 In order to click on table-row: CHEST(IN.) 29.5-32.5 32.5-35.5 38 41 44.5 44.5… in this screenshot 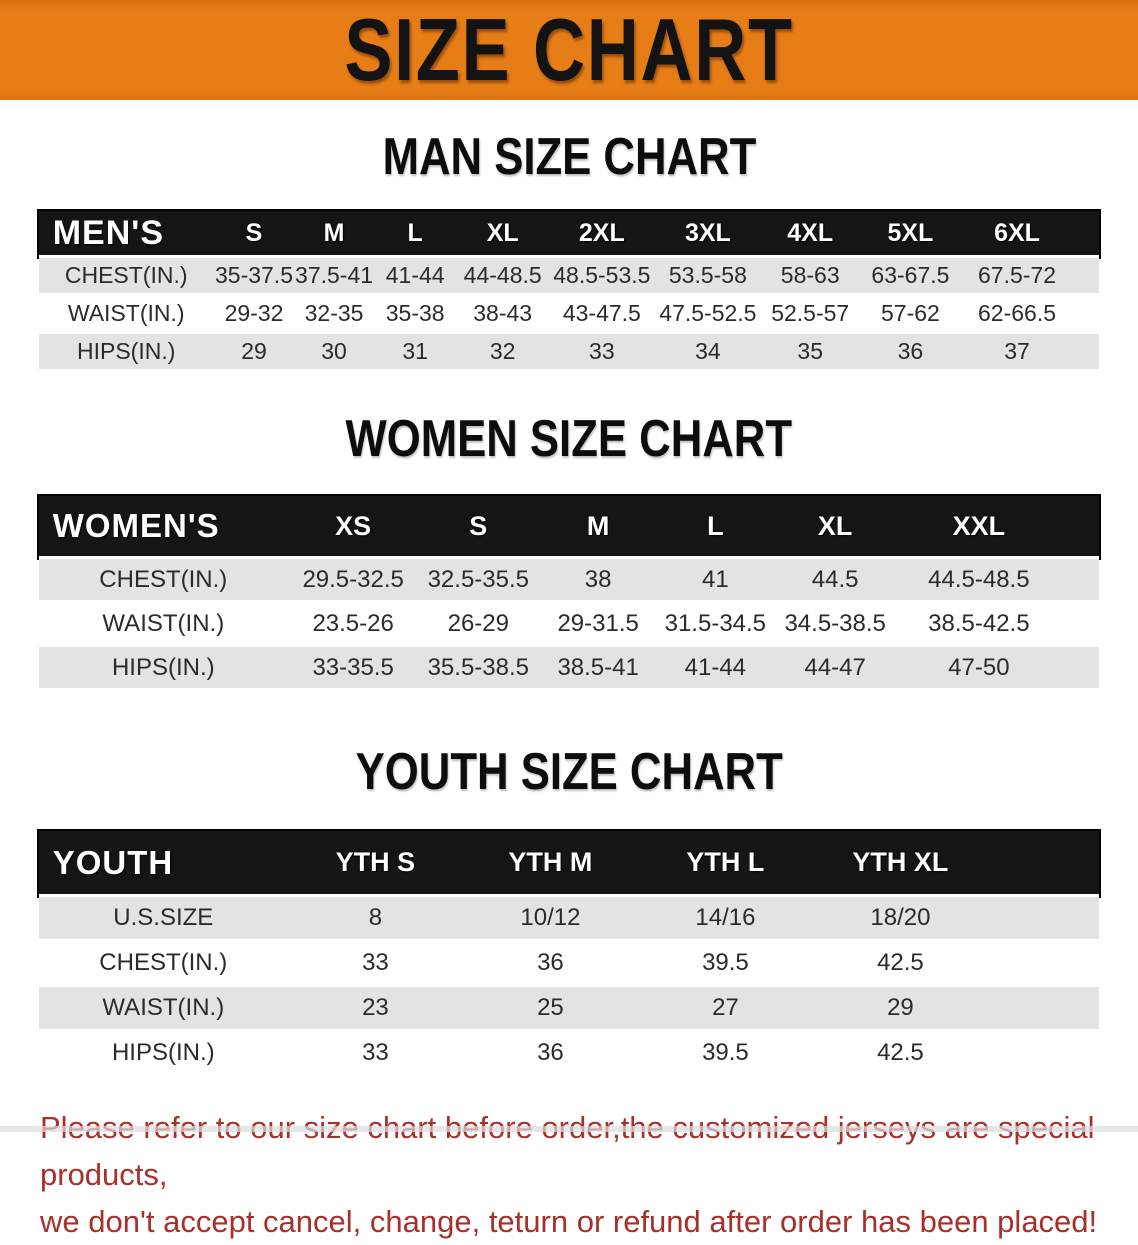, I will do `click(569, 579)`.